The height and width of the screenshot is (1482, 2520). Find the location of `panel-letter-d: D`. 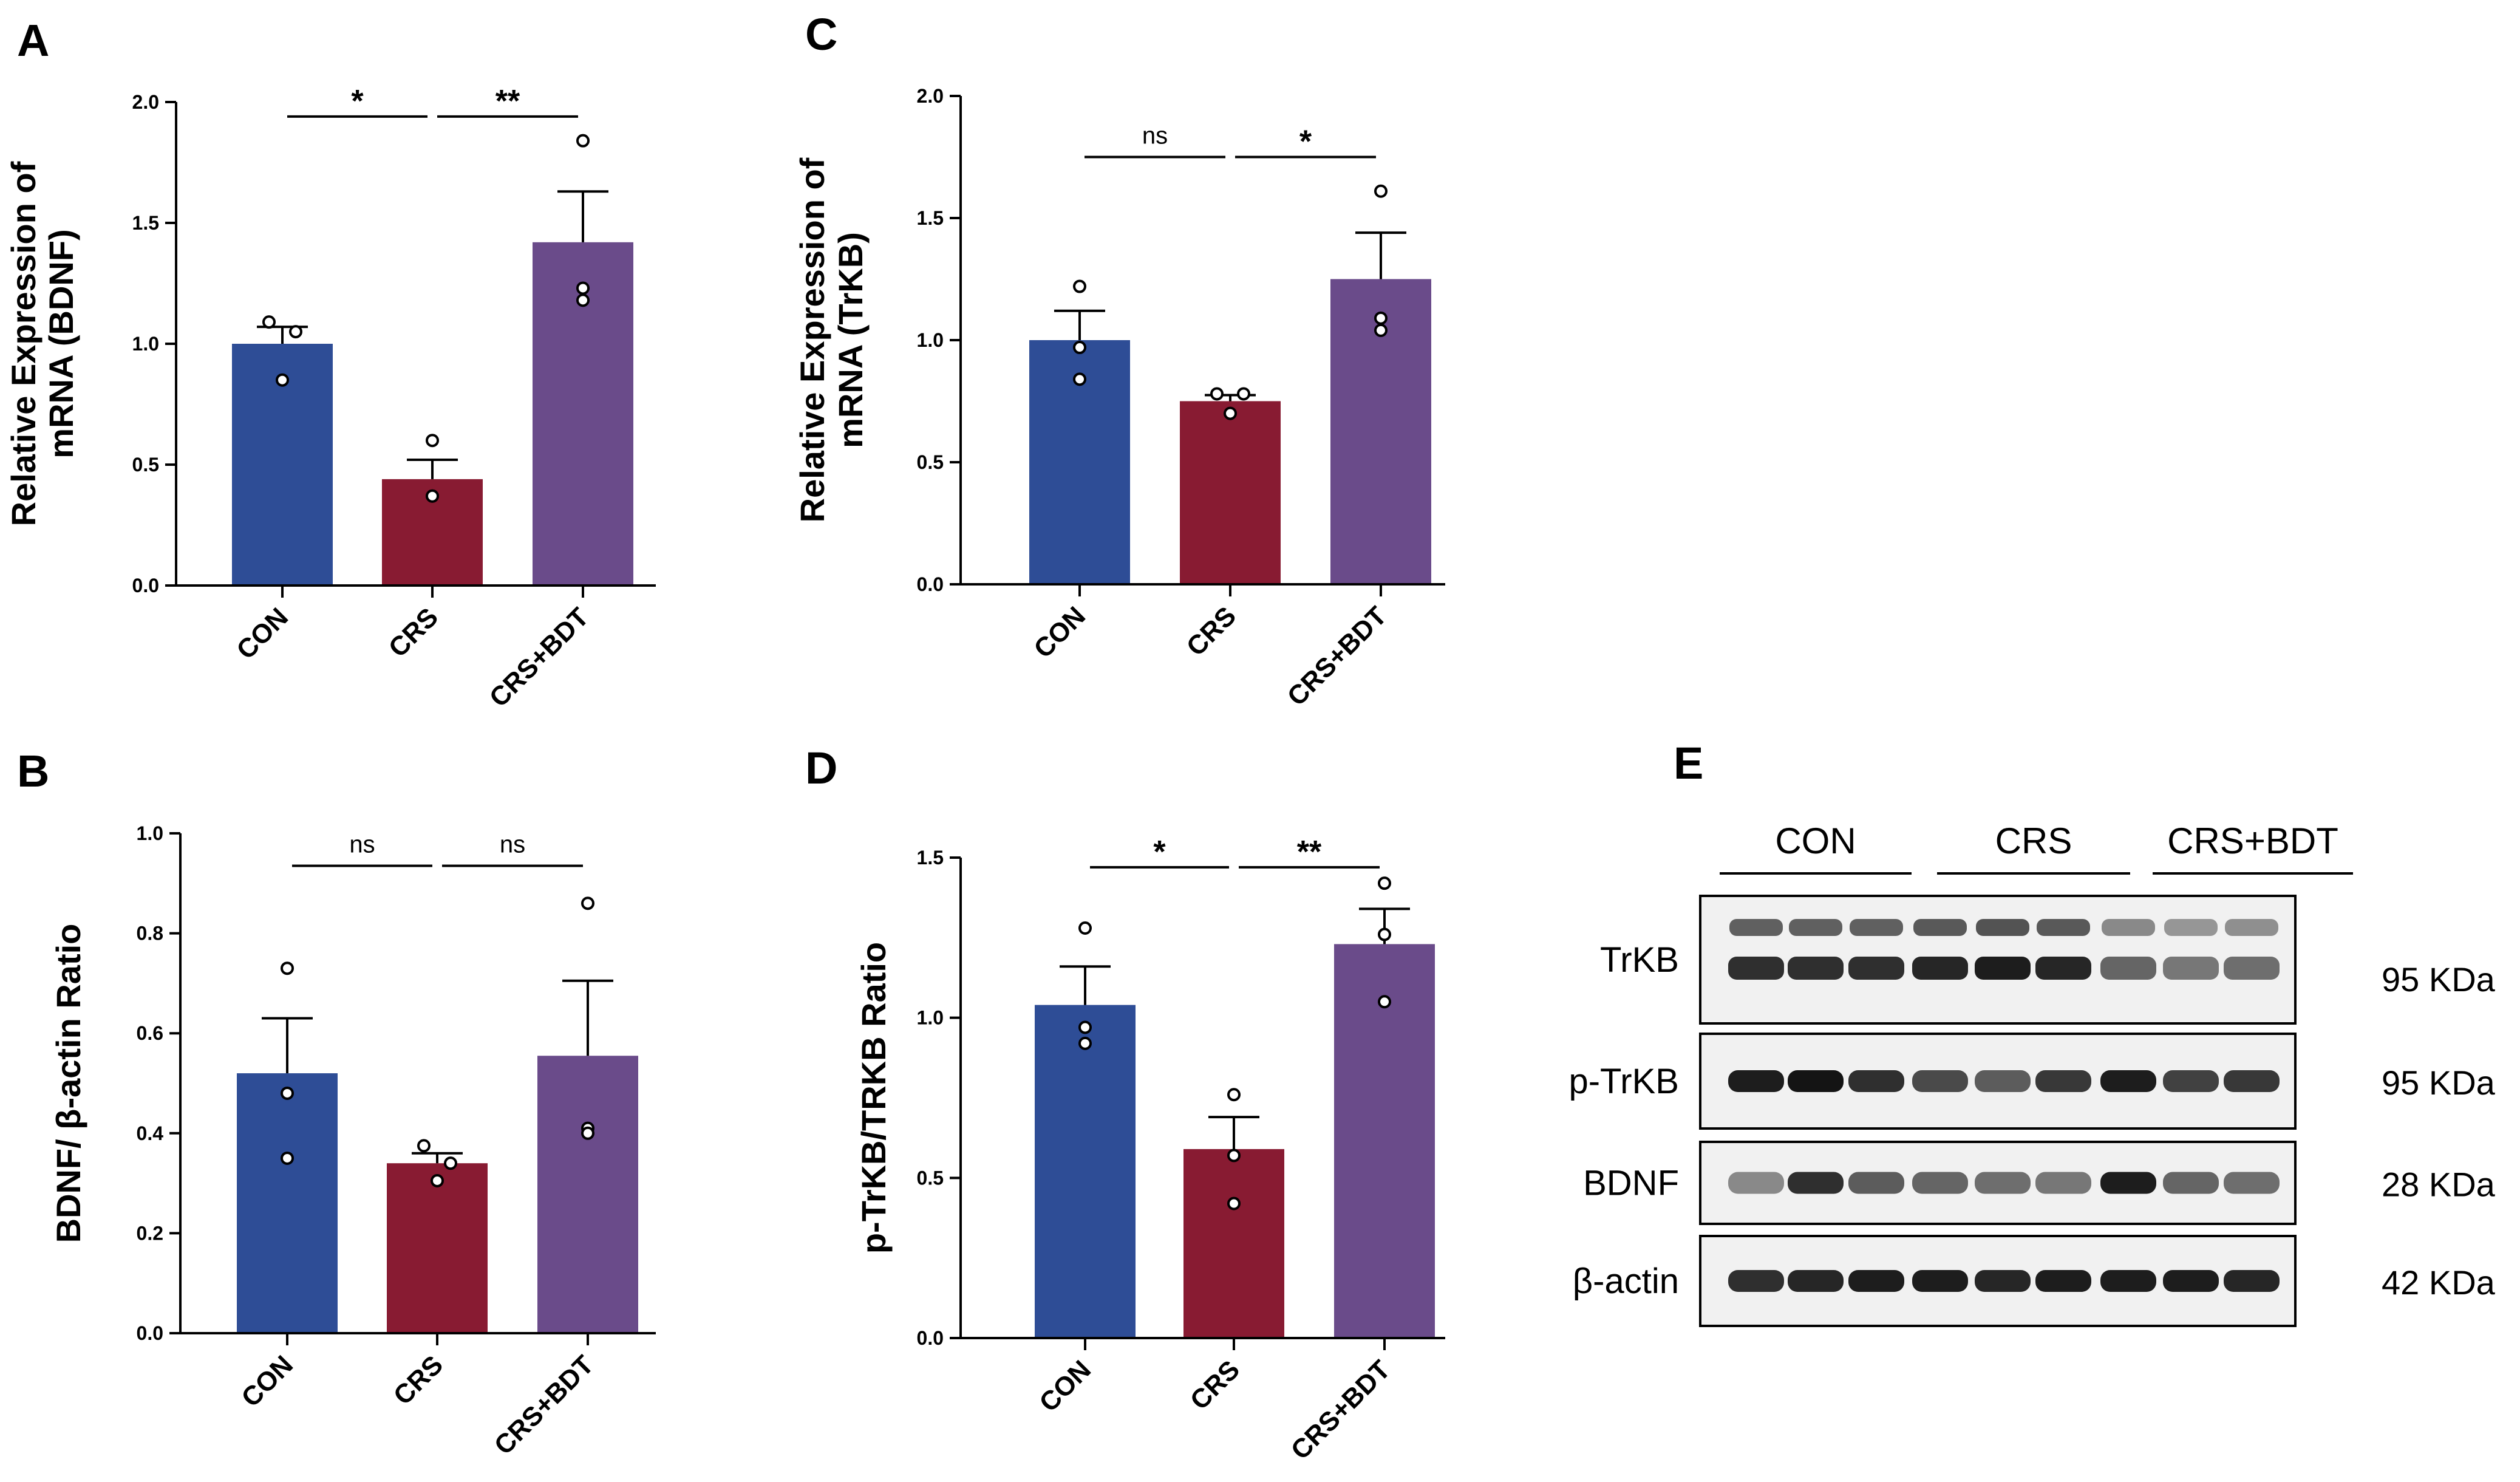

panel-letter-d: D is located at coordinates (821, 768).